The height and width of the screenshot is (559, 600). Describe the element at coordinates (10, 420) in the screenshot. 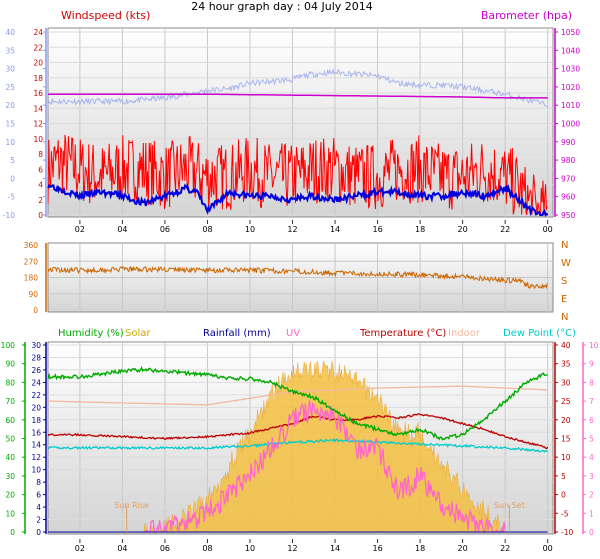

I see `humidity-tick-label: 60` at that location.